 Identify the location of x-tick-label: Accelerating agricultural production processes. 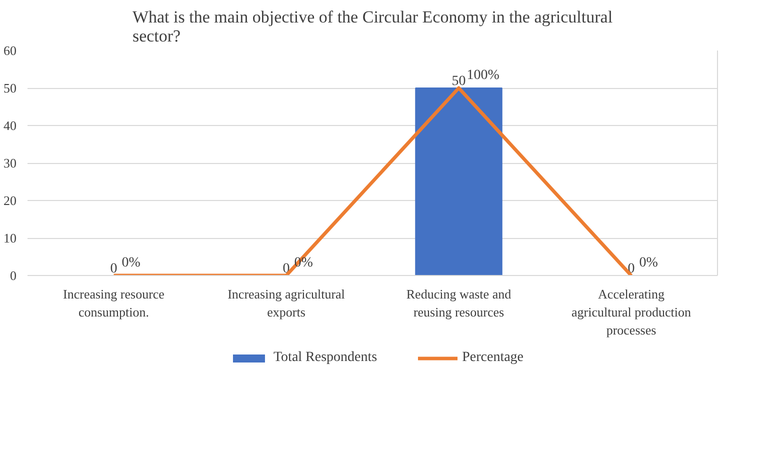
(632, 312).